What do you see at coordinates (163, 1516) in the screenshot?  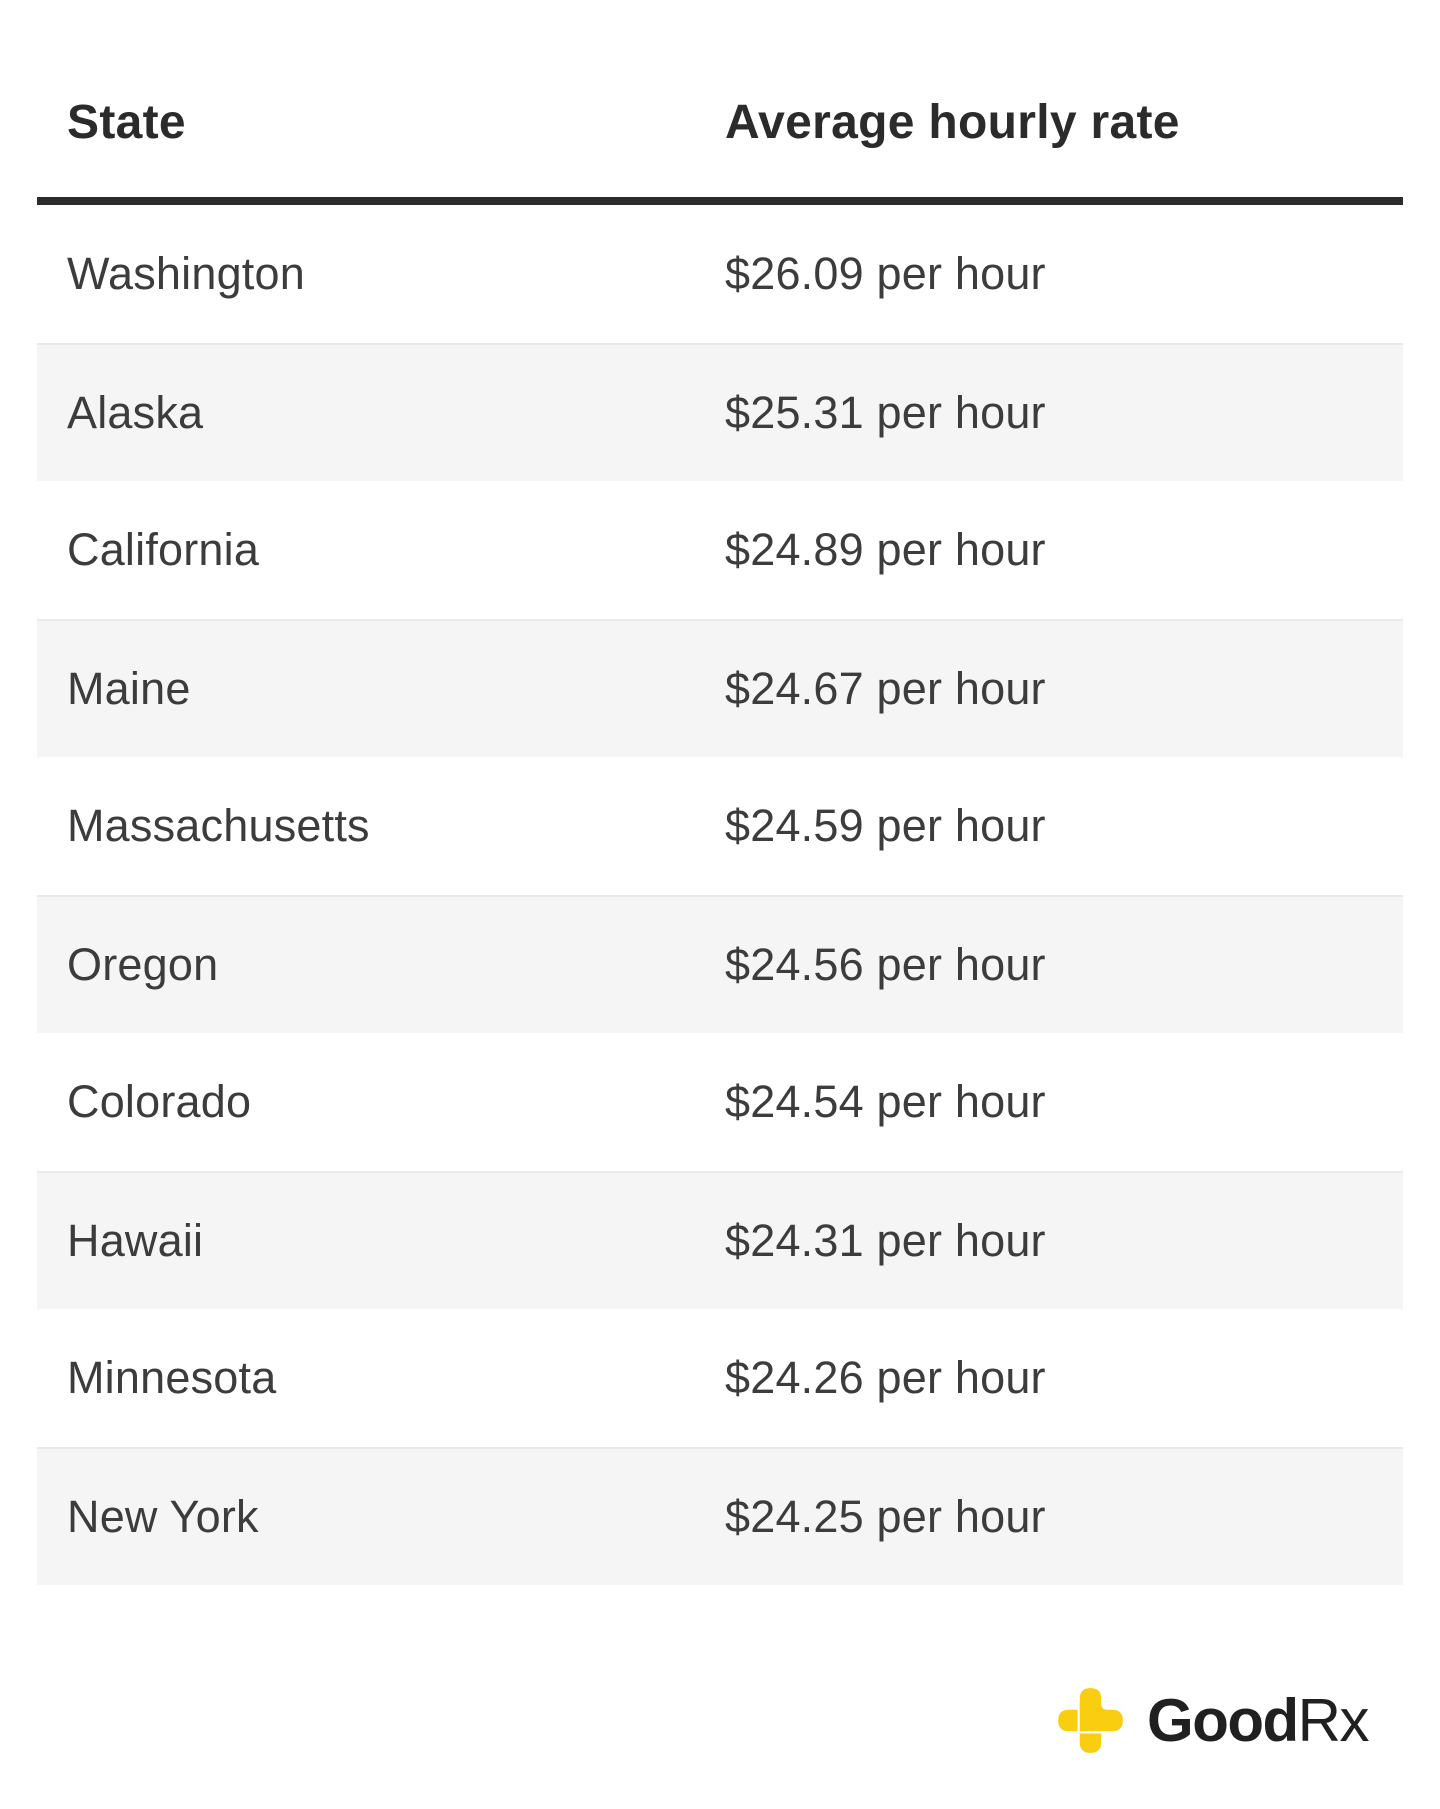 I see `state-cell: New York` at bounding box center [163, 1516].